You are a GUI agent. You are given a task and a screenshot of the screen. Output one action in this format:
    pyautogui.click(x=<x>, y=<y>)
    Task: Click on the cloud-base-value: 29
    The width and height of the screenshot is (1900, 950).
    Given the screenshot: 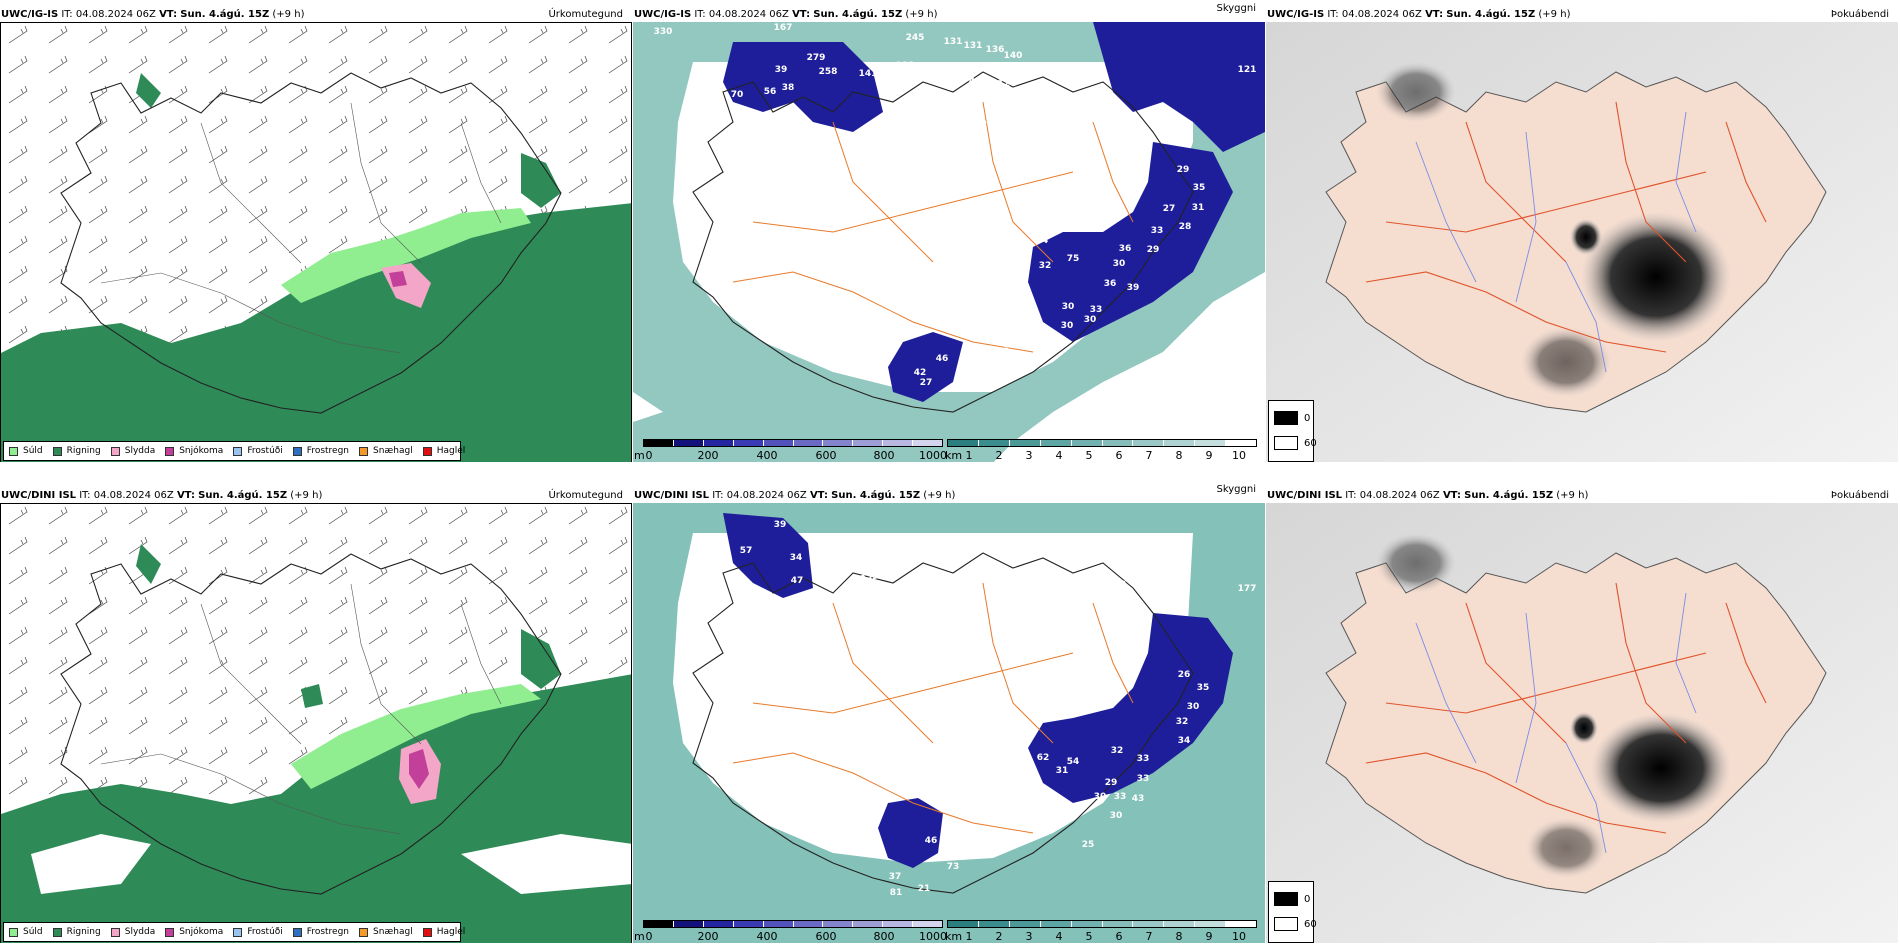 What is the action you would take?
    pyautogui.click(x=1183, y=170)
    